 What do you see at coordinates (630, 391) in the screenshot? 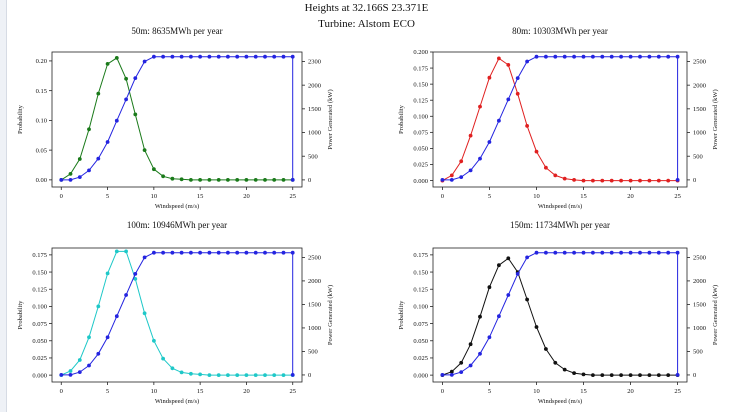
I see `x-tick-label: 20` at bounding box center [630, 391].